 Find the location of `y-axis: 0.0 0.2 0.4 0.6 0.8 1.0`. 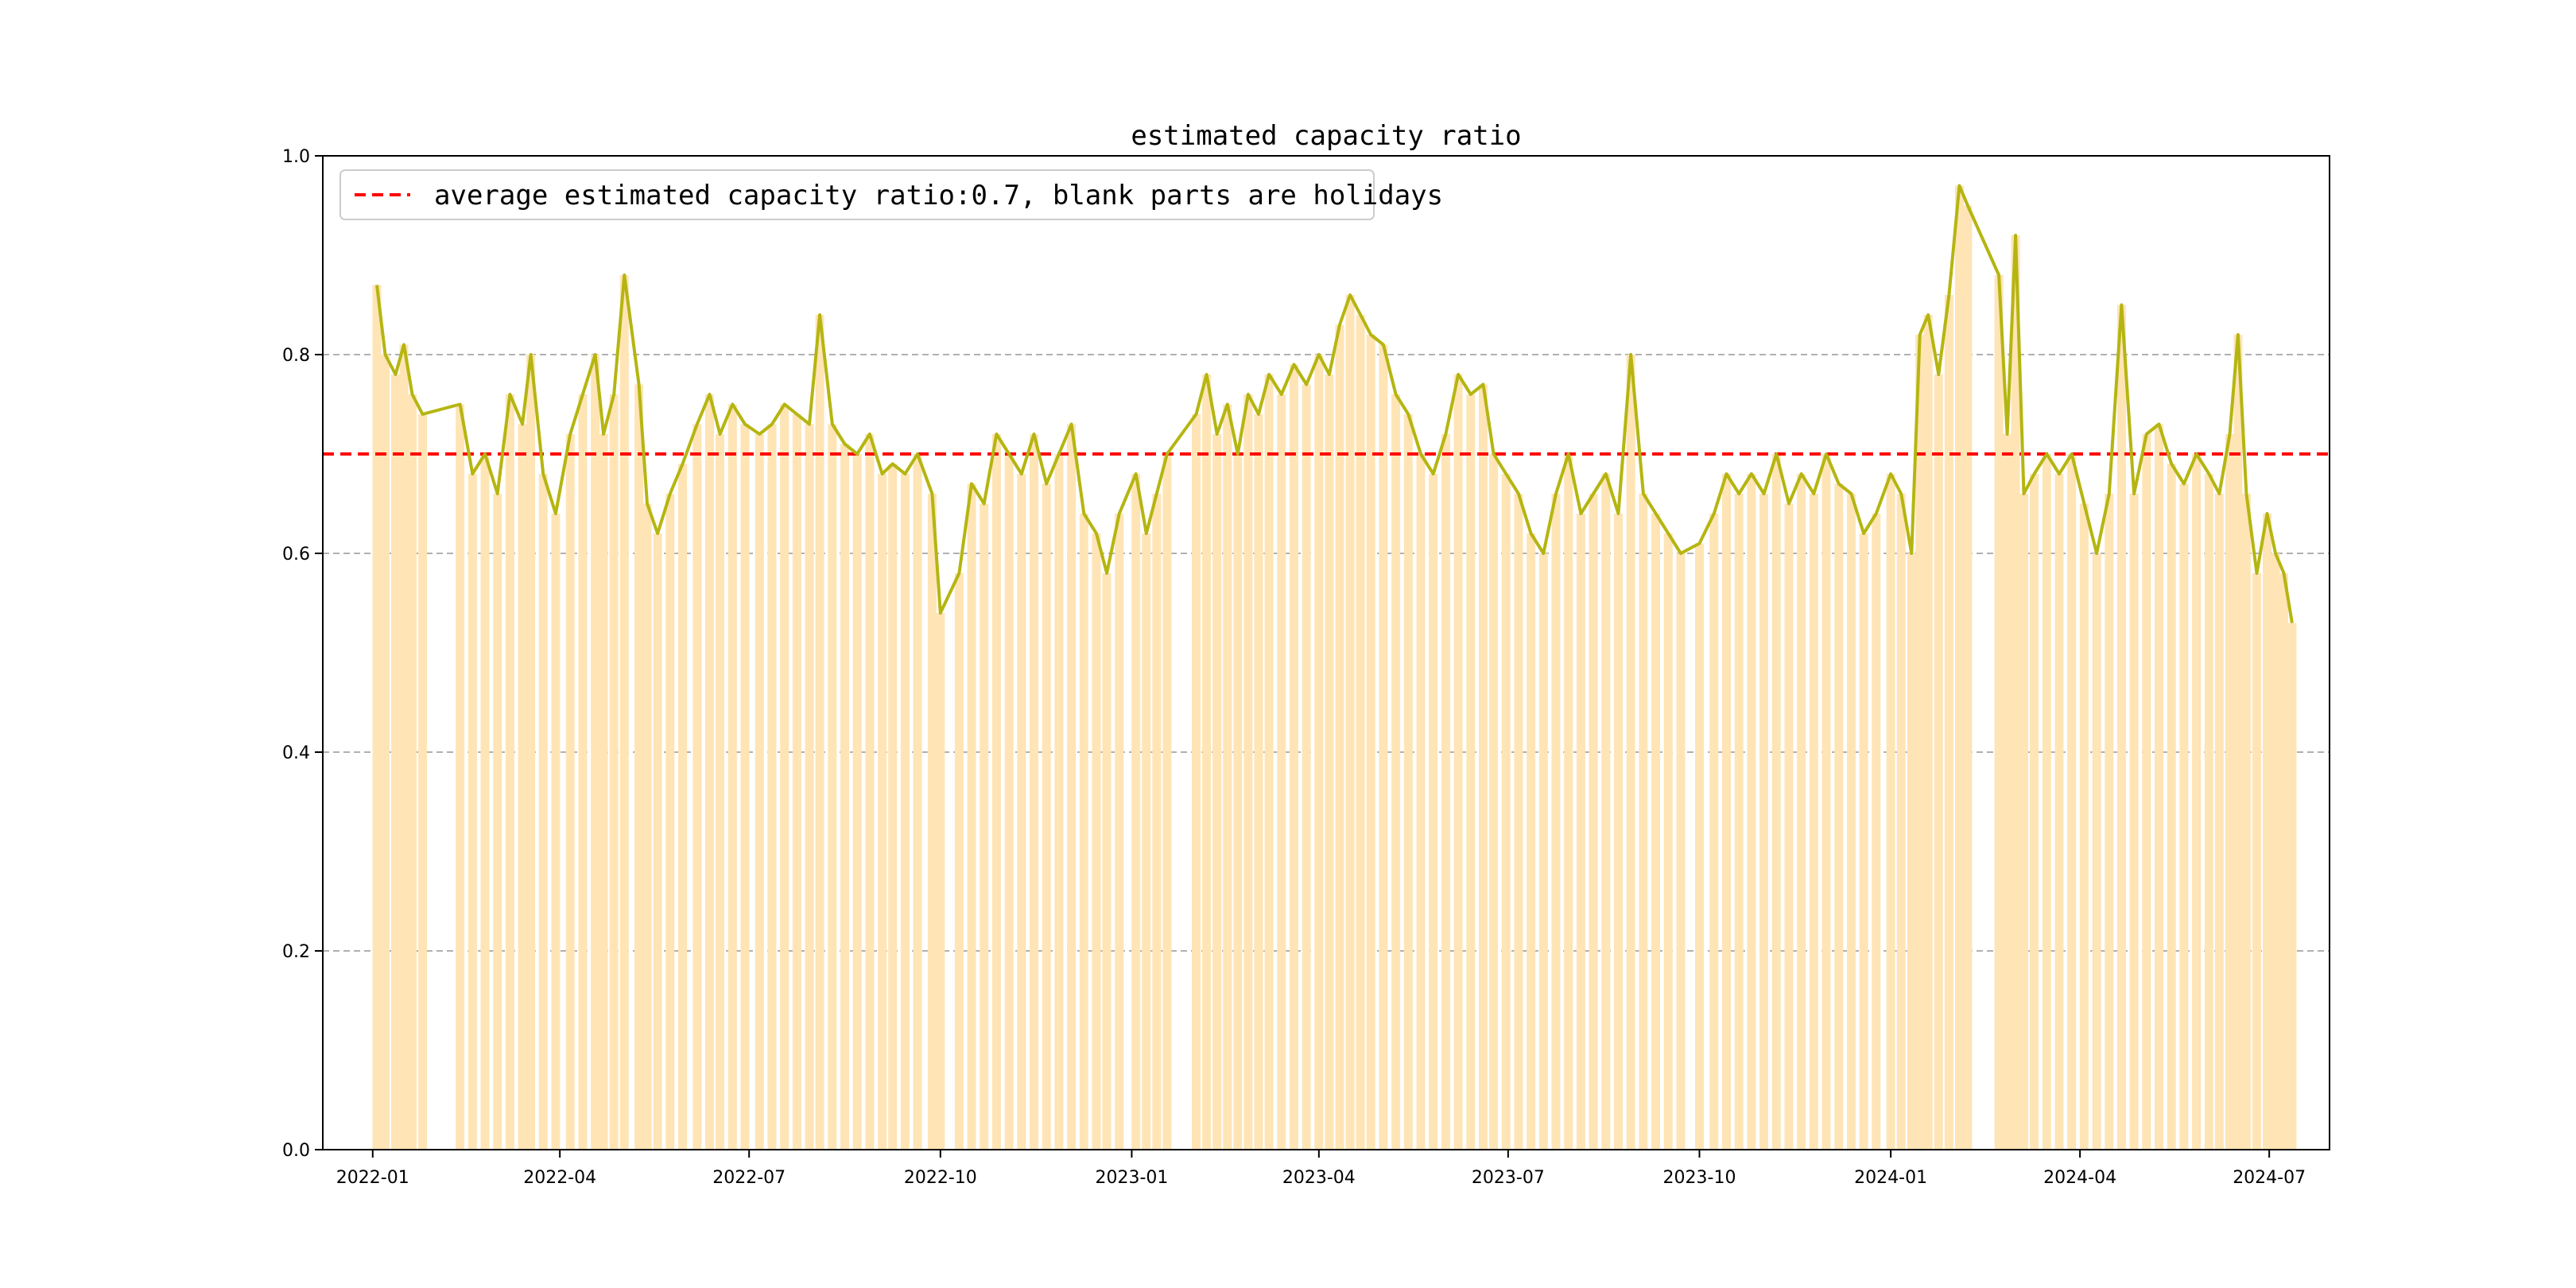

y-axis: 0.0 0.2 0.4 0.6 0.8 1.0 is located at coordinates (302, 654).